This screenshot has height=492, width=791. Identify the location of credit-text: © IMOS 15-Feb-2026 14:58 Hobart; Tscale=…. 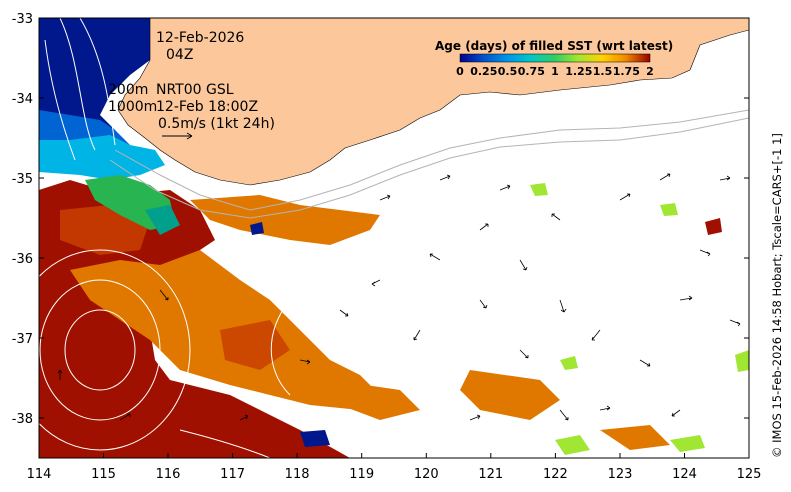
(777, 295).